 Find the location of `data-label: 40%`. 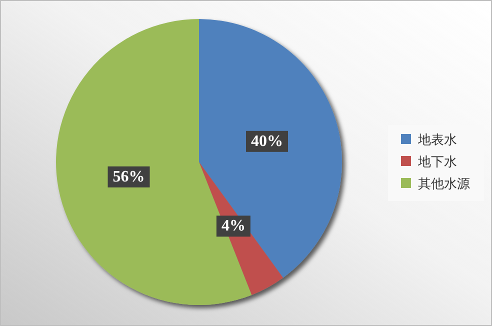

data-label: 40% is located at coordinates (267, 141).